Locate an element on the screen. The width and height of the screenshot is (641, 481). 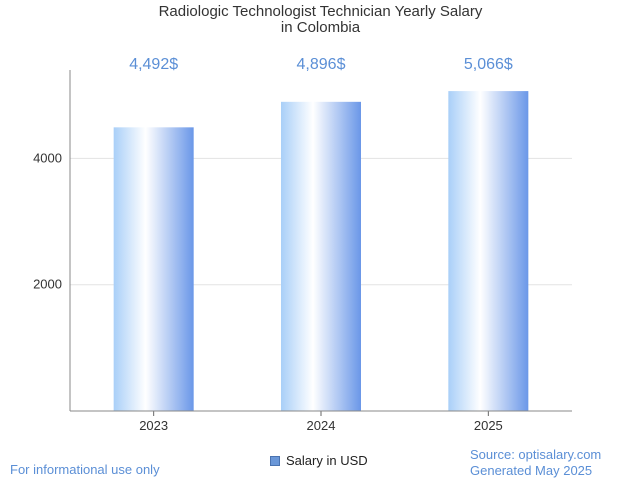
x-tick-label-2023: 2023 is located at coordinates (153, 425).